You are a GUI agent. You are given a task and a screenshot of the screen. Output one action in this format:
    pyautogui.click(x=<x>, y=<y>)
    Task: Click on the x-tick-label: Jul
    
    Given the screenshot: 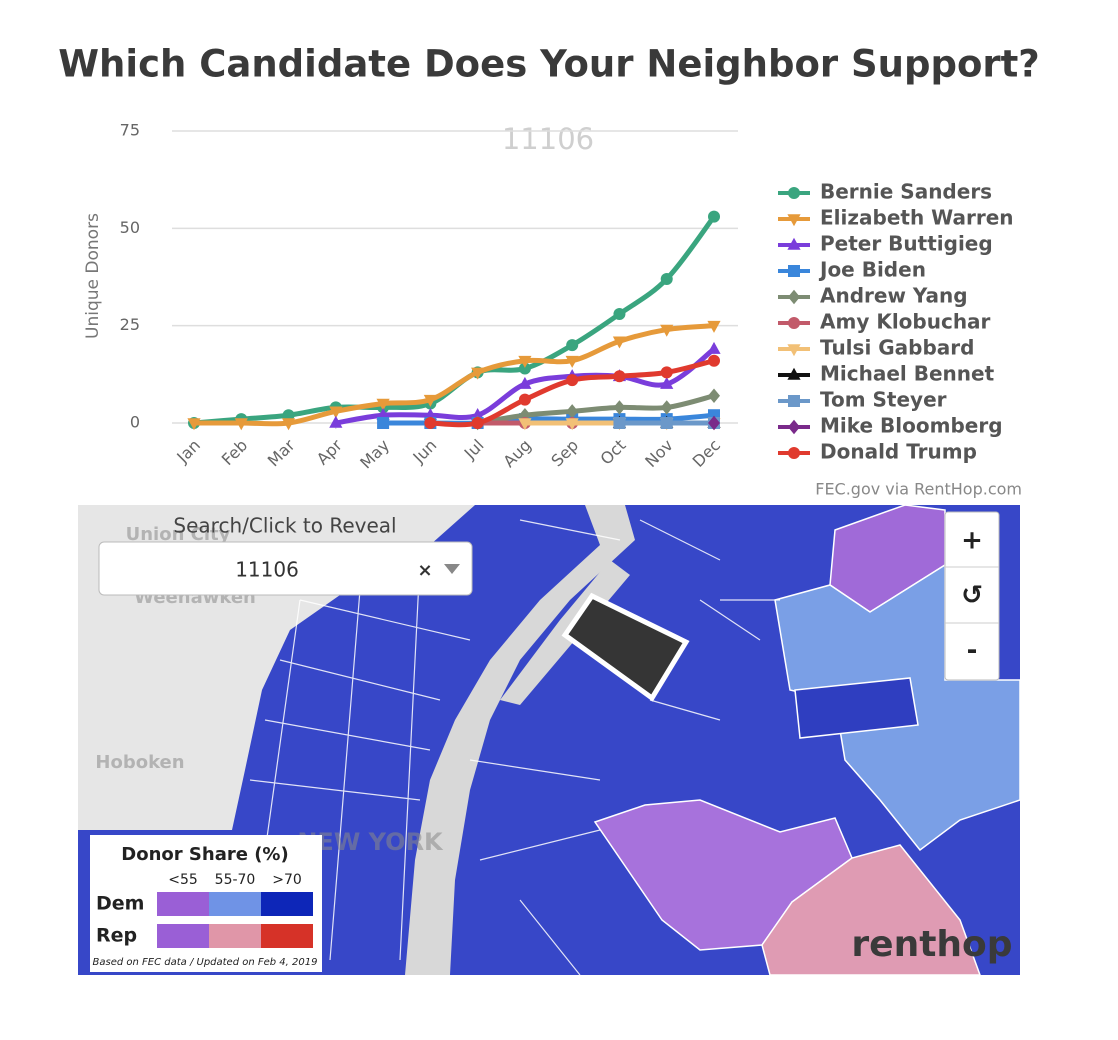 What is the action you would take?
    pyautogui.click(x=474, y=450)
    